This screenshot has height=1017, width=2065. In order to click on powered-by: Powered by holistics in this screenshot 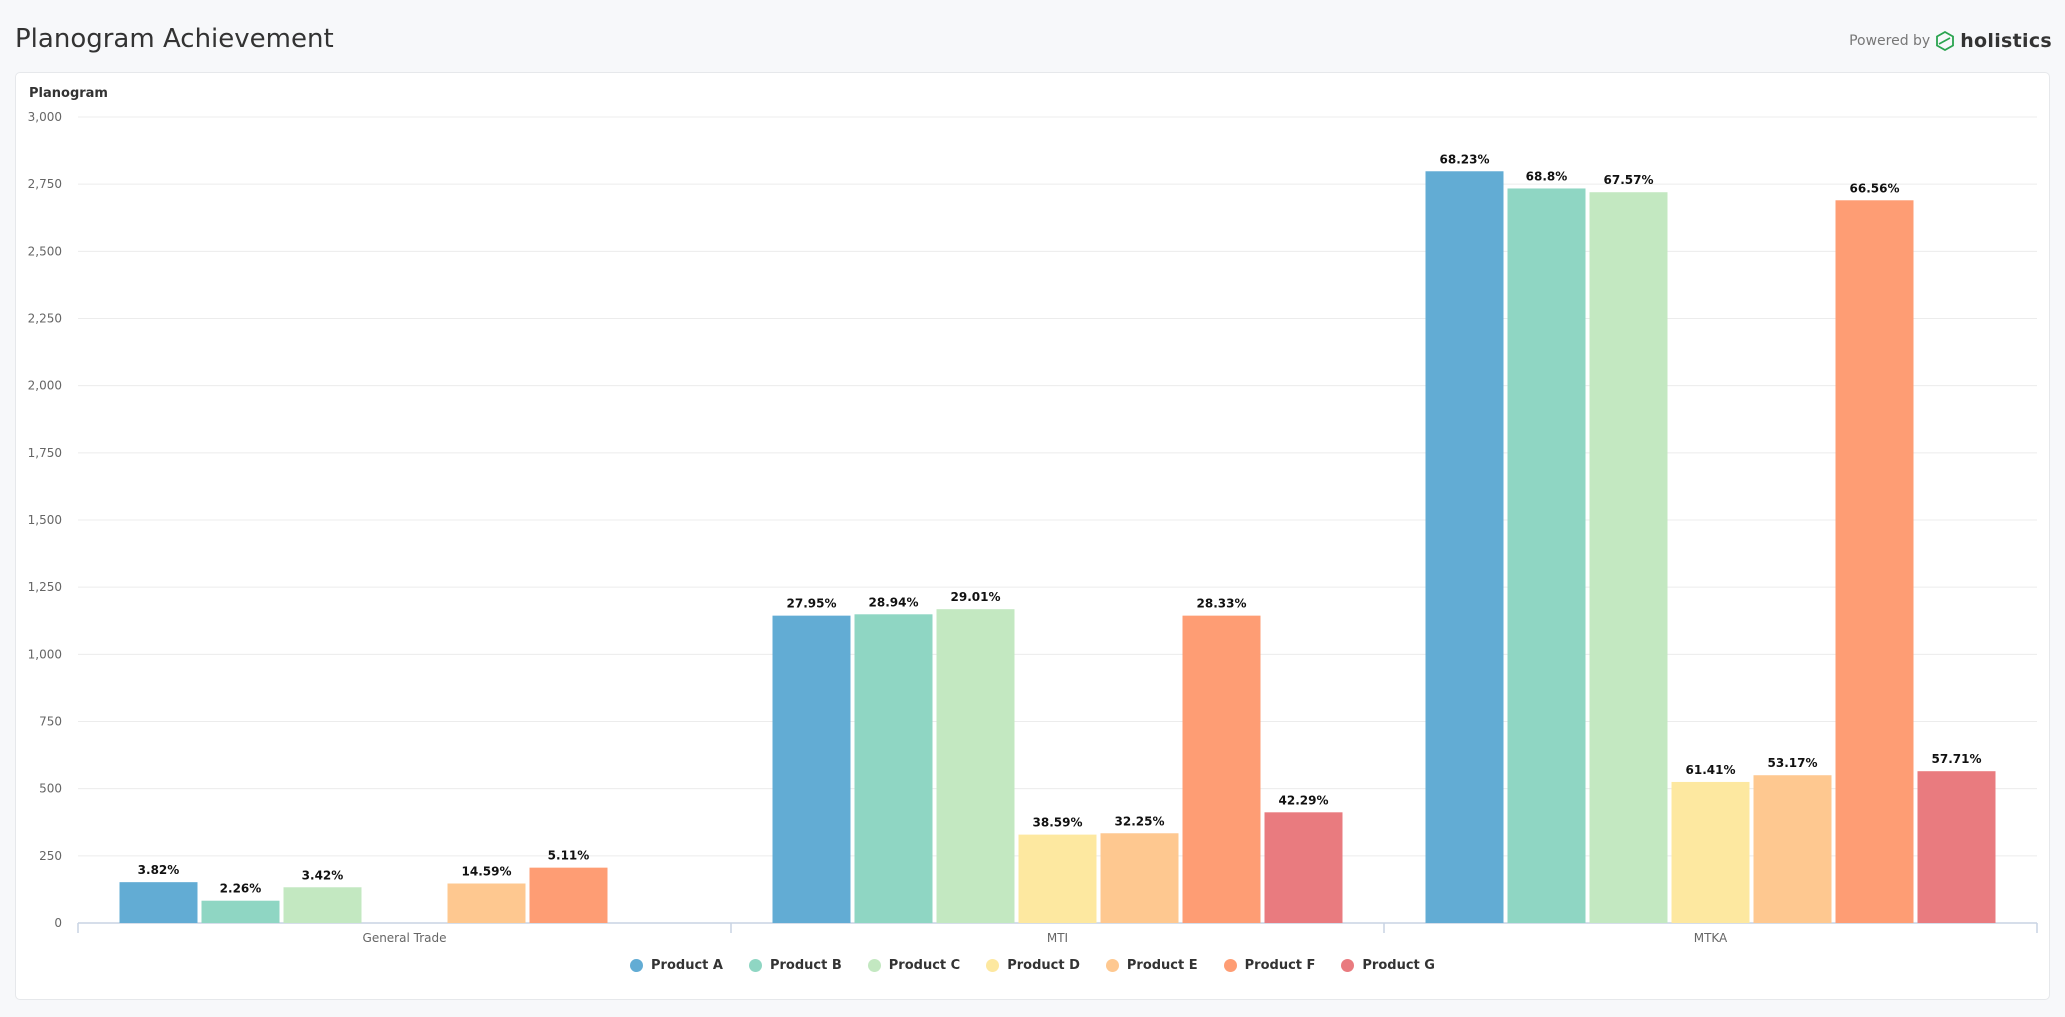, I will do `click(1950, 41)`.